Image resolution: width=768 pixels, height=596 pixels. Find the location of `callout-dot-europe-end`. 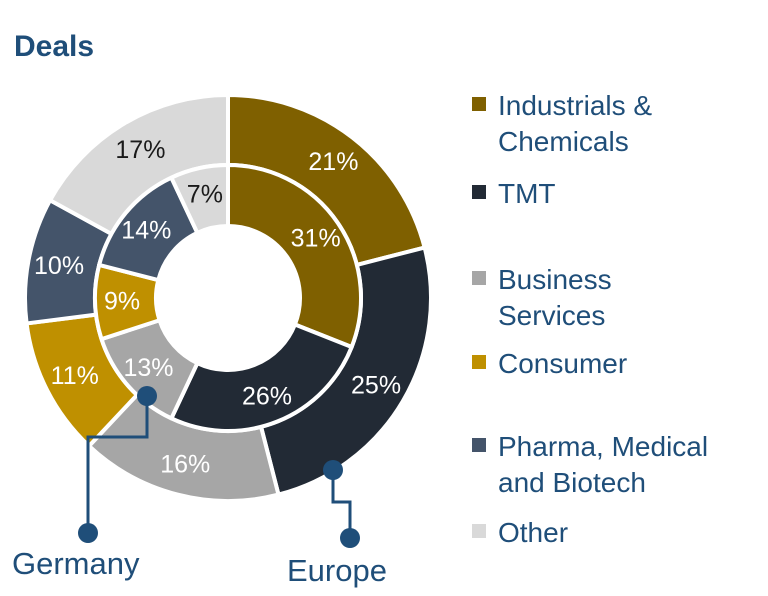

callout-dot-europe-end is located at coordinates (350, 538).